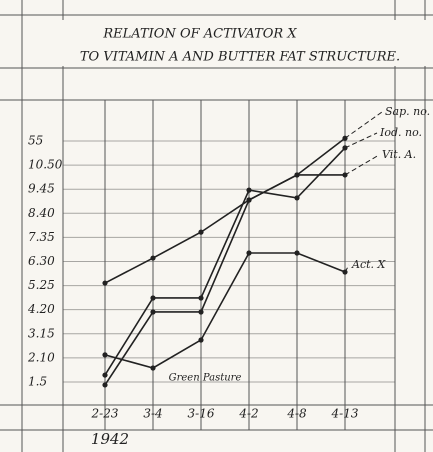  What do you see at coordinates (41, 357) in the screenshot?
I see `y-tick-label: 2.10` at bounding box center [41, 357].